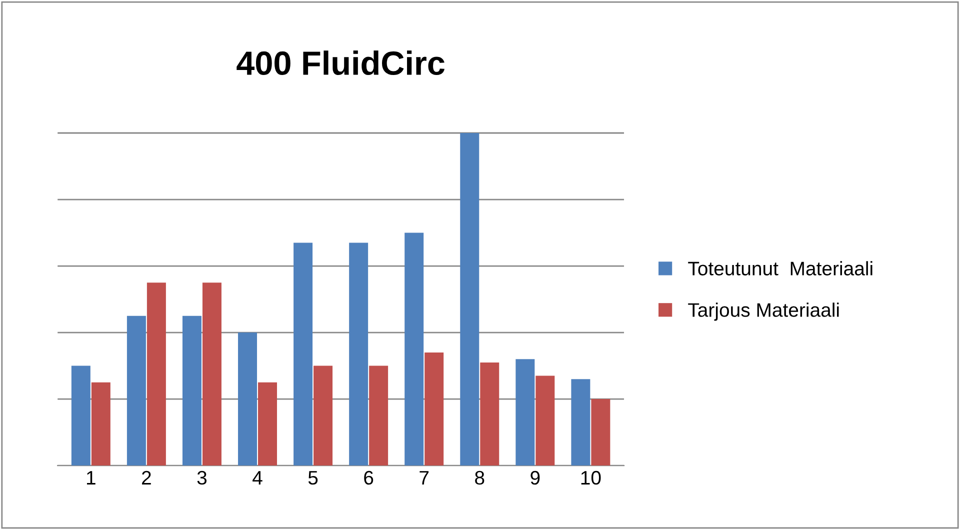 The image size is (960, 529). What do you see at coordinates (313, 478) in the screenshot?
I see `x-tick-label: 5` at bounding box center [313, 478].